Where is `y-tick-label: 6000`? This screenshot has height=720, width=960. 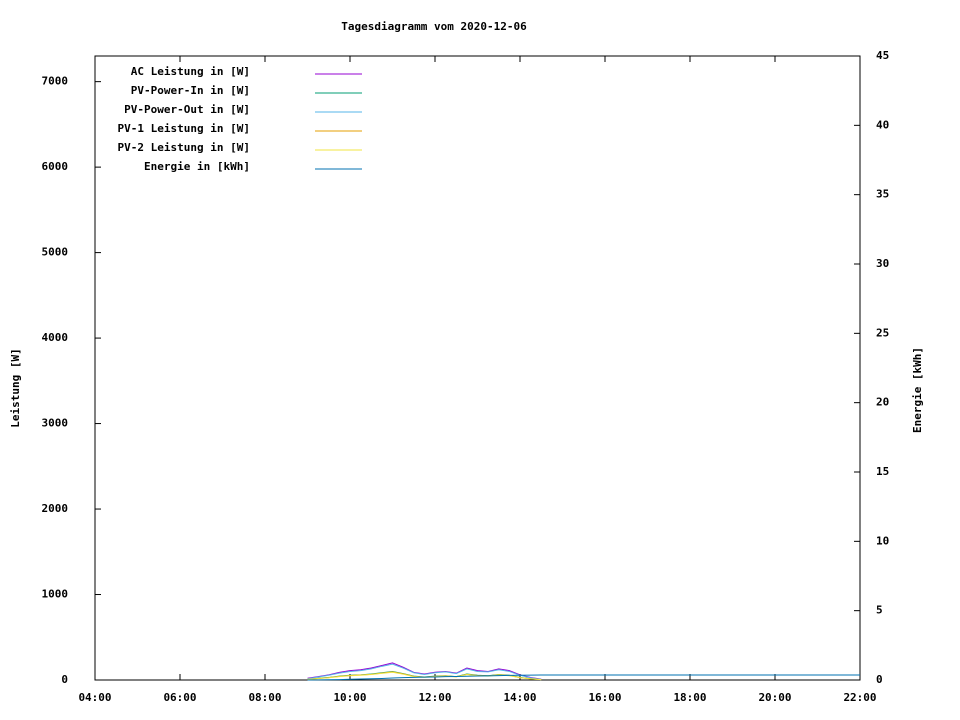
y-tick-label: 6000 is located at coordinates (55, 166).